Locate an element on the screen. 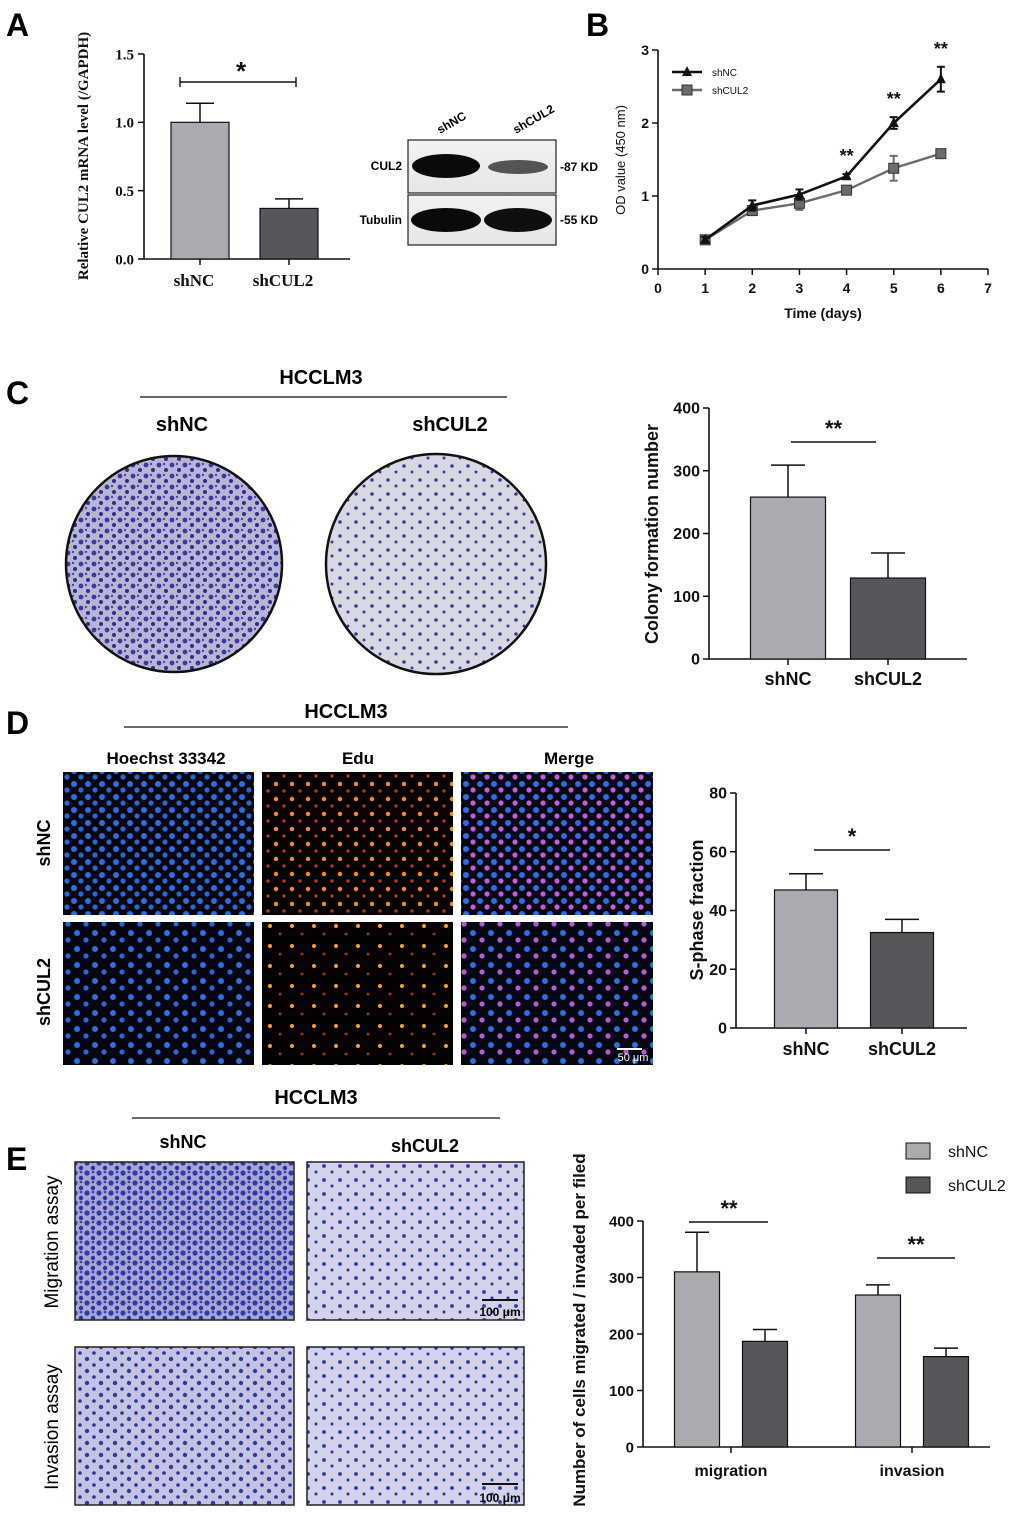 This screenshot has width=1020, height=1517. e-legend-label-shCUL2: shCUL2 is located at coordinates (977, 1186).